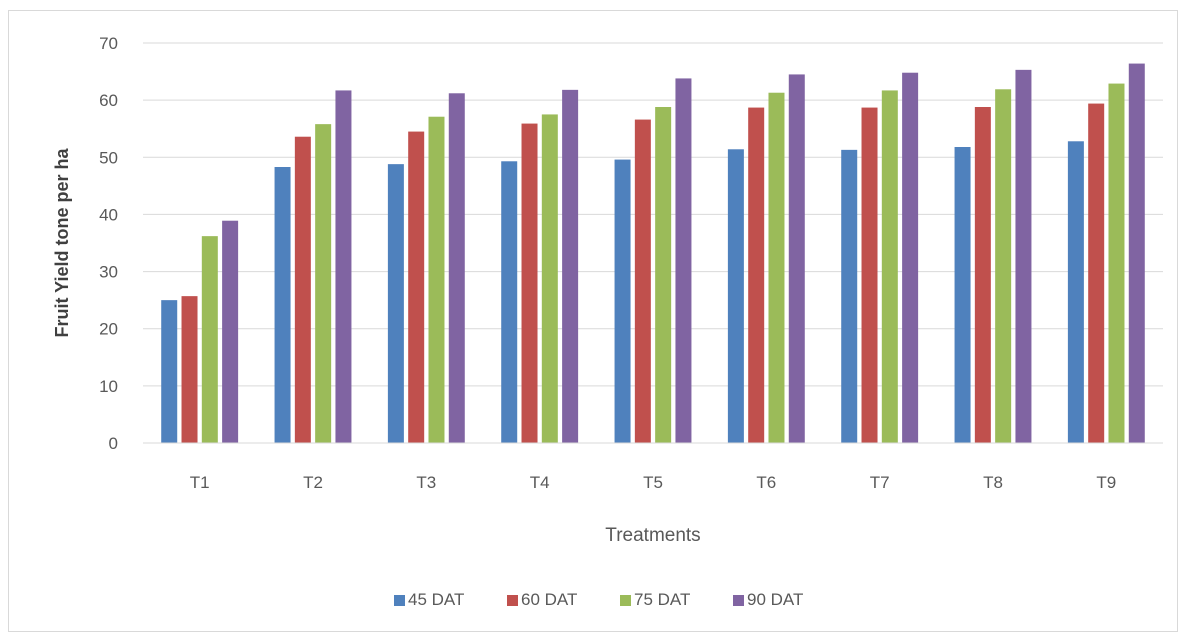 The image size is (1181, 635). Describe the element at coordinates (230, 331) in the screenshot. I see `bar-T1-90-dat` at that location.